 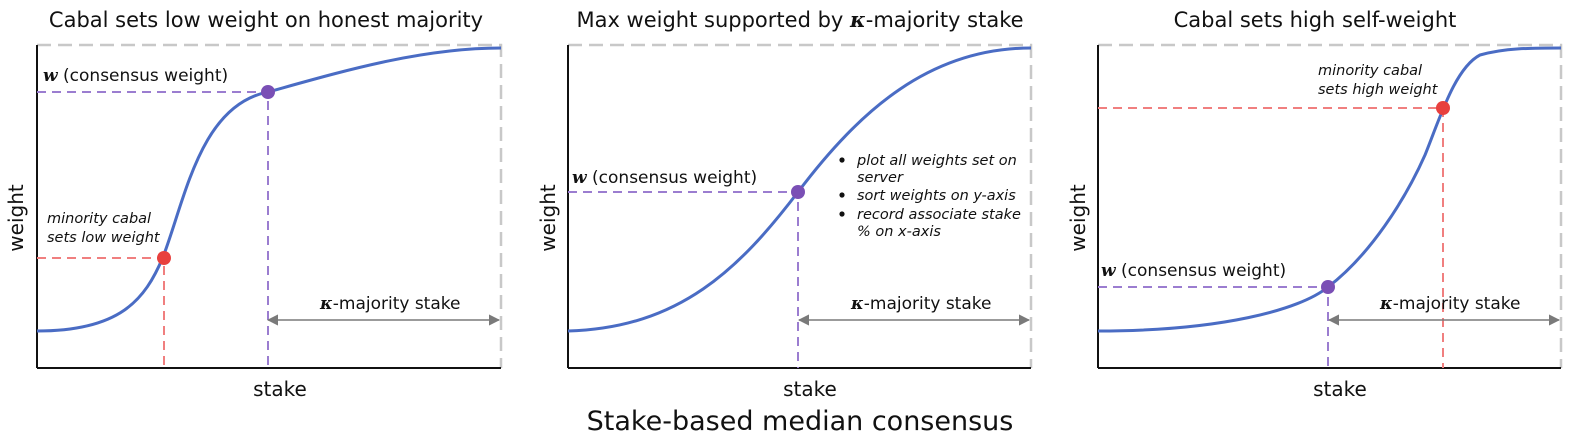 What do you see at coordinates (920, 304) in the screenshot?
I see `panel-2-kappa-label: κ-majority stake` at bounding box center [920, 304].